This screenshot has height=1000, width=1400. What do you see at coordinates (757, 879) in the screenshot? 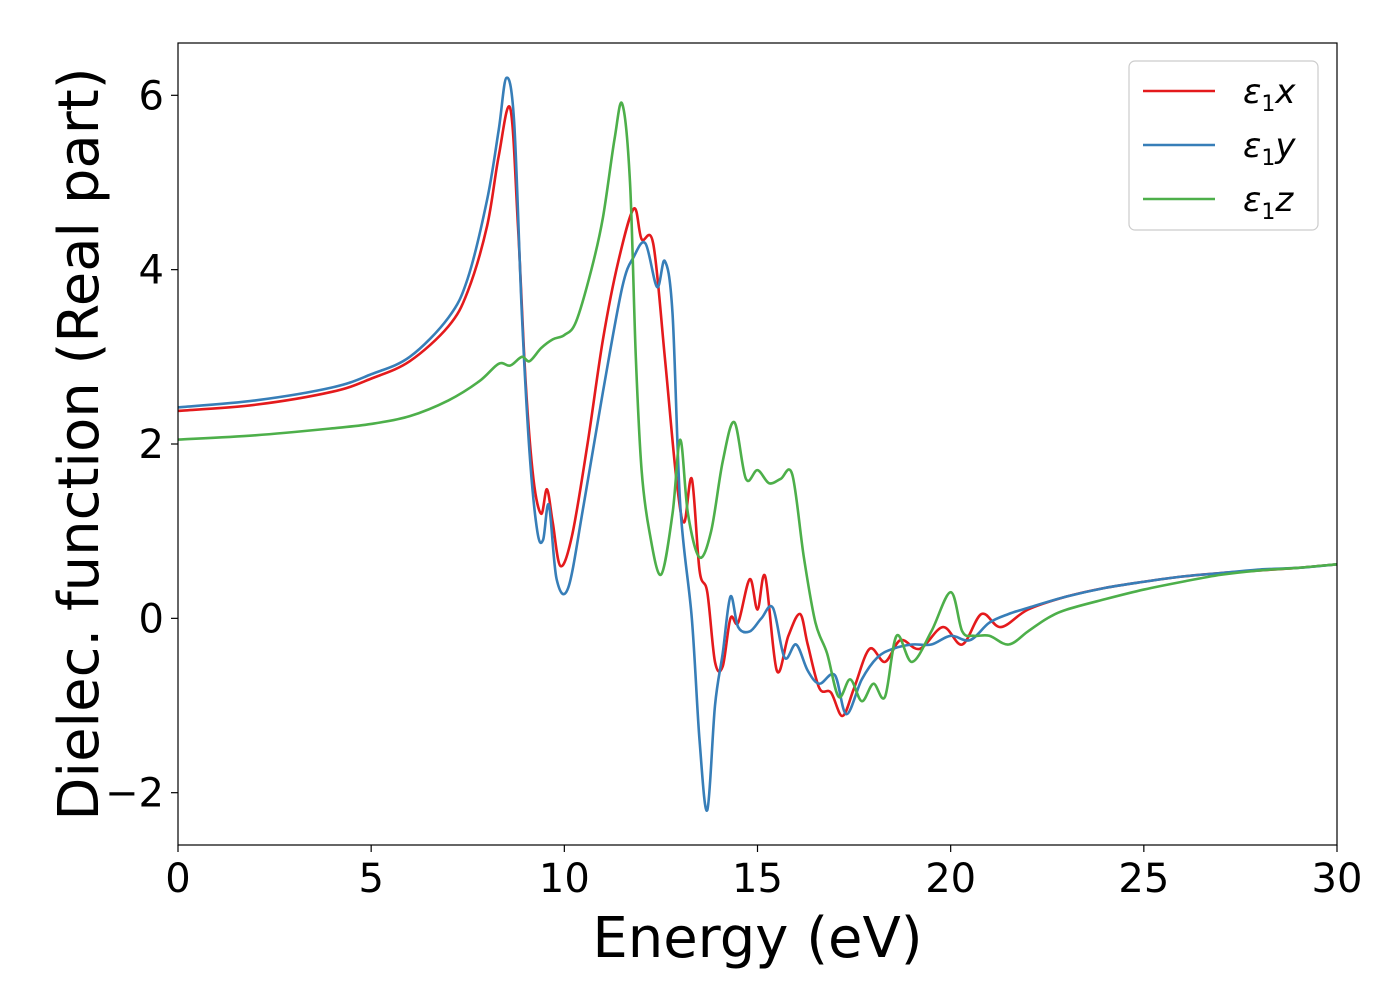
I see `x-tick-label: 15` at bounding box center [757, 879].